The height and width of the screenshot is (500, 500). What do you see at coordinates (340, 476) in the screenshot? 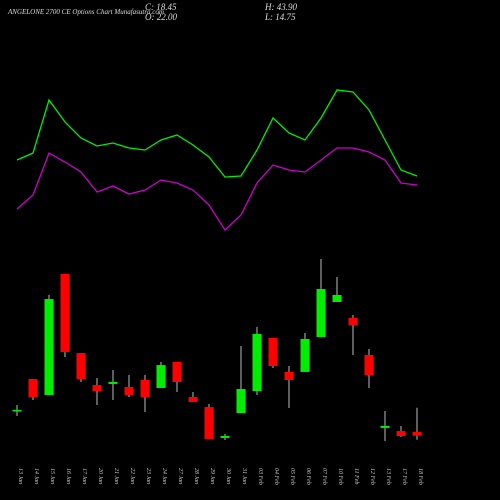
I see `x-tick-label: 10 Feb` at bounding box center [340, 476].